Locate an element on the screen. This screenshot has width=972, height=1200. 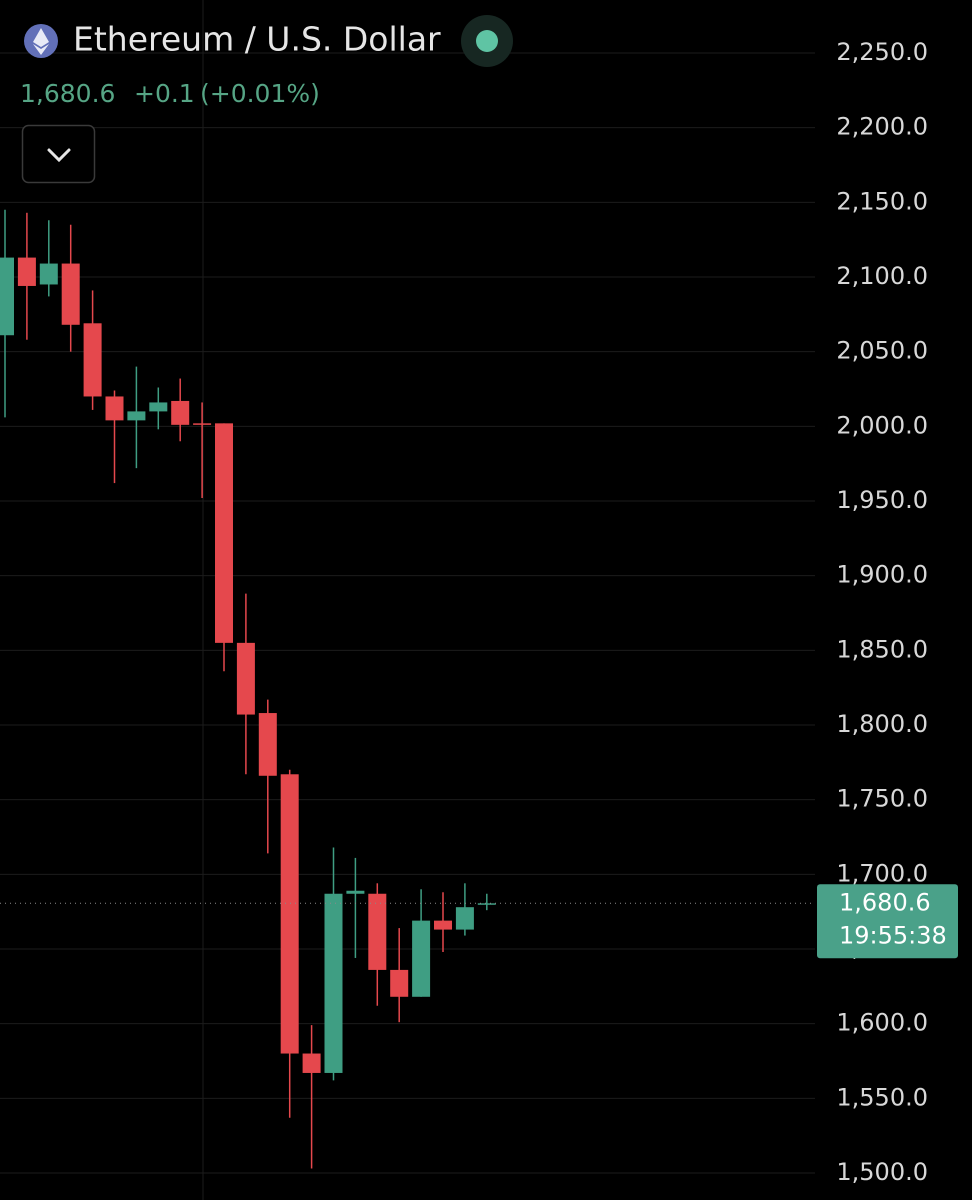
y-tick-label: 1,600.0 is located at coordinates (882, 1023).